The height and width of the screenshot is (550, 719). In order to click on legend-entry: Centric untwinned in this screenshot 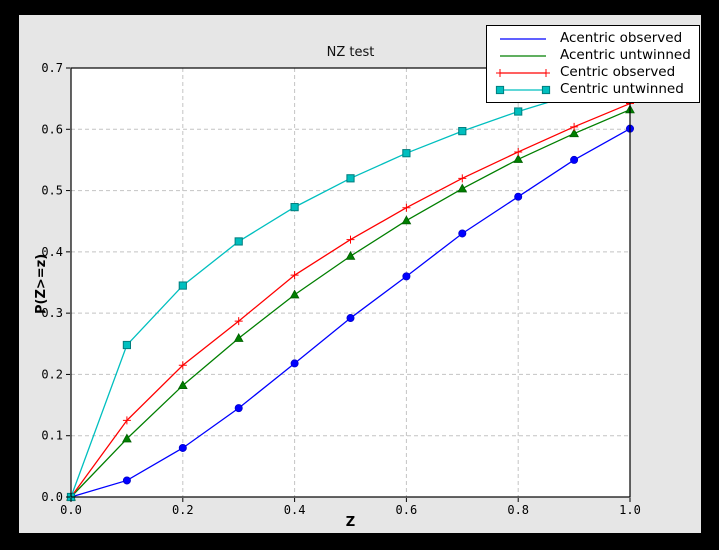, I will do `click(593, 89)`.